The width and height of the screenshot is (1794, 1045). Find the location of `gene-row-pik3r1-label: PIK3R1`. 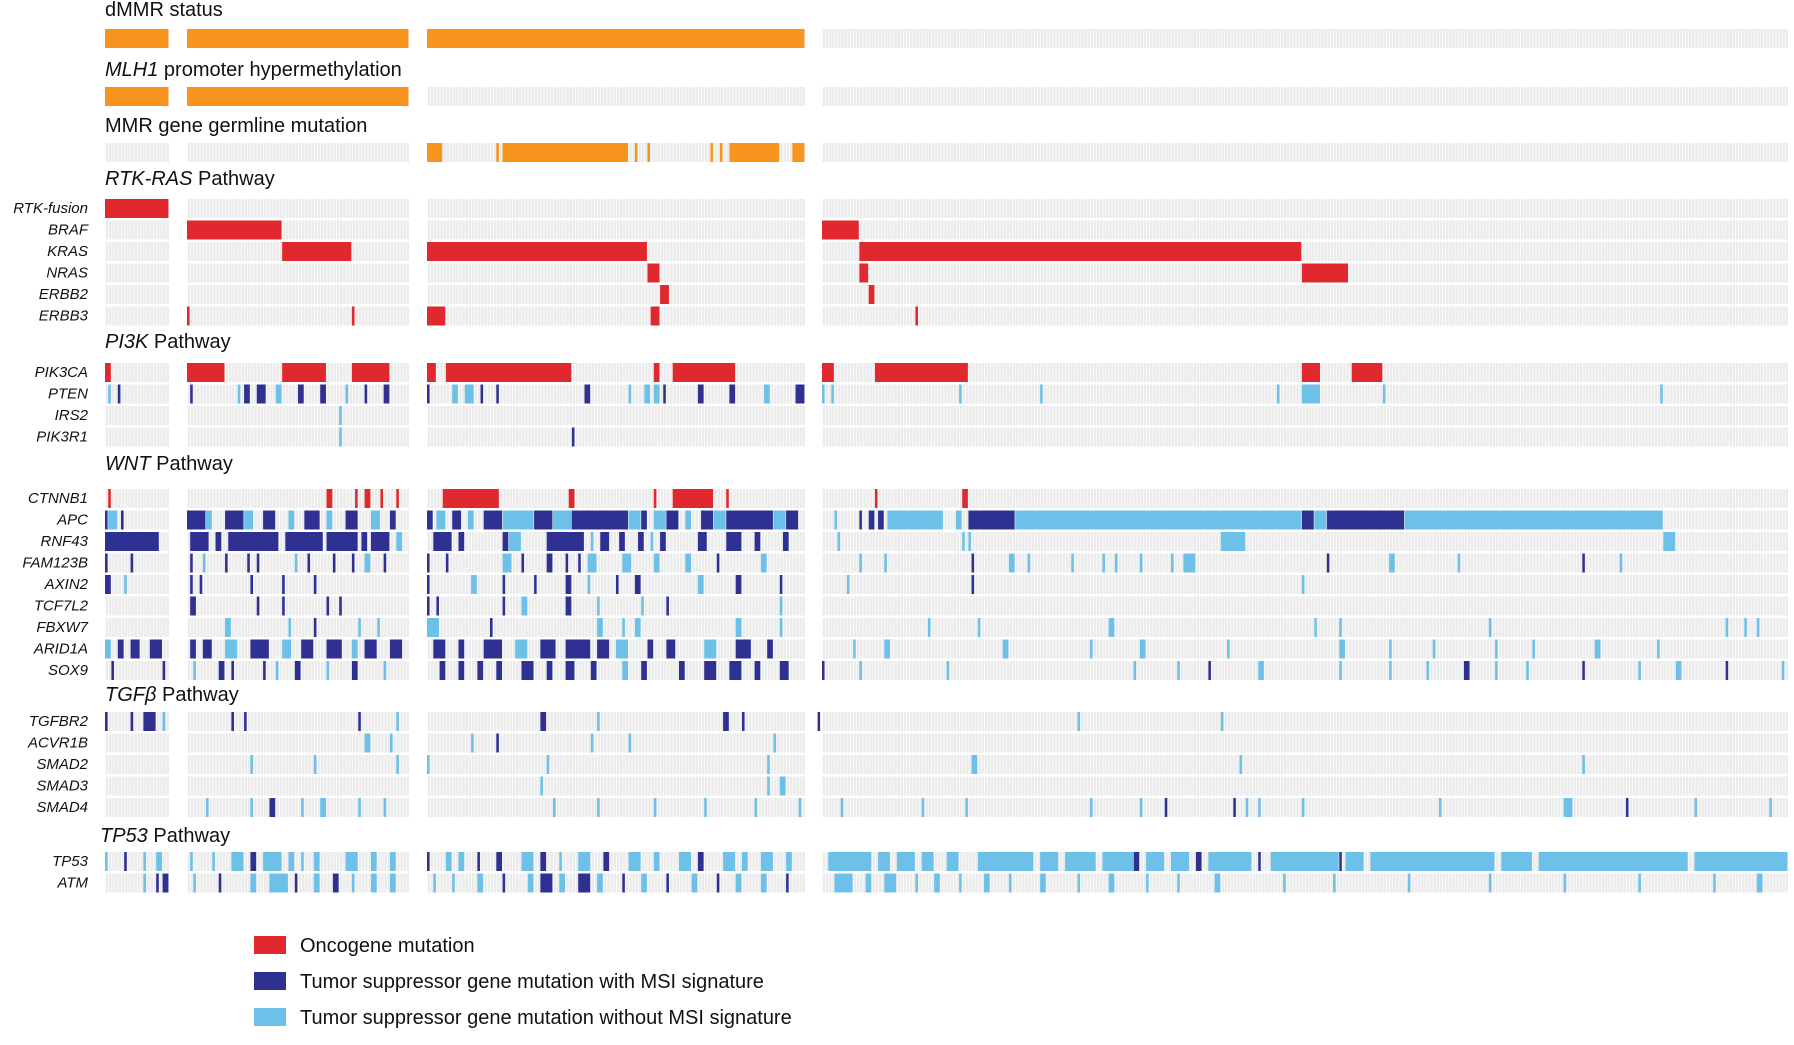

gene-row-pik3r1-label: PIK3R1 is located at coordinates (62, 437).